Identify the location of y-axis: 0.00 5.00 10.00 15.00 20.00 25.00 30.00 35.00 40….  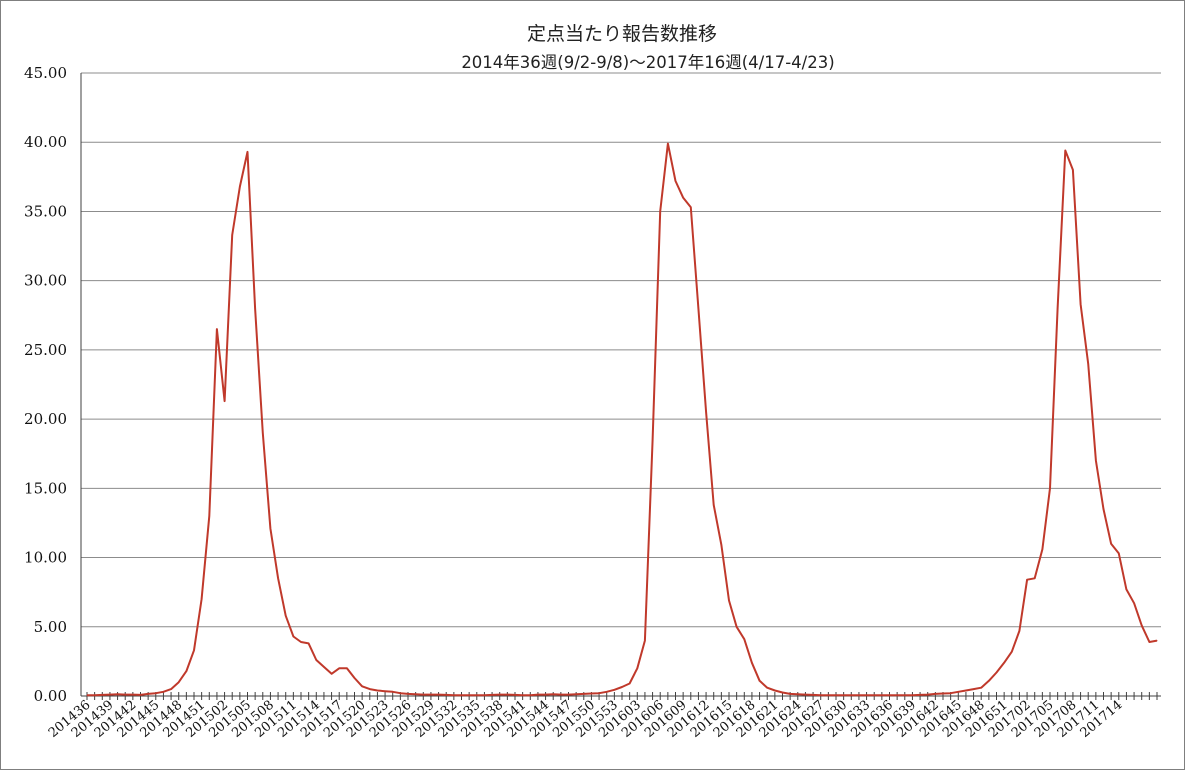
(45, 384).